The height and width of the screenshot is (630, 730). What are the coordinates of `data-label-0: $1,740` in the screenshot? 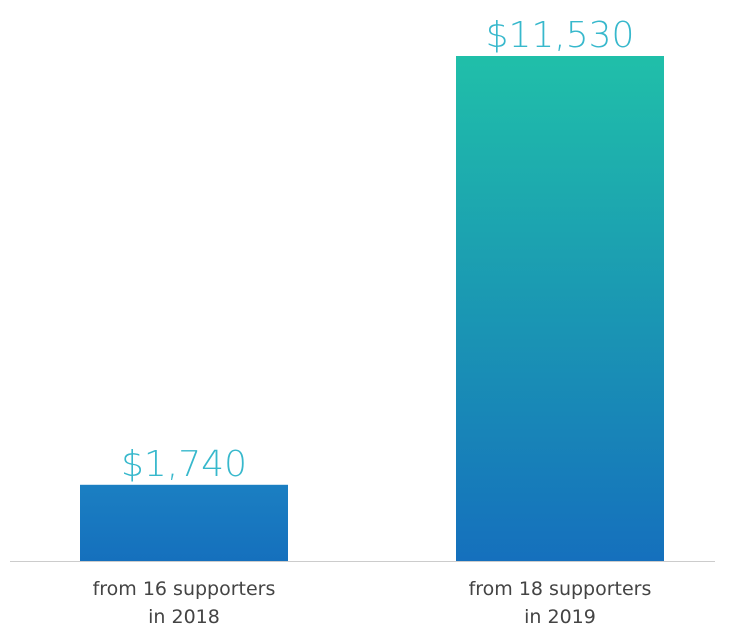 It's located at (184, 464).